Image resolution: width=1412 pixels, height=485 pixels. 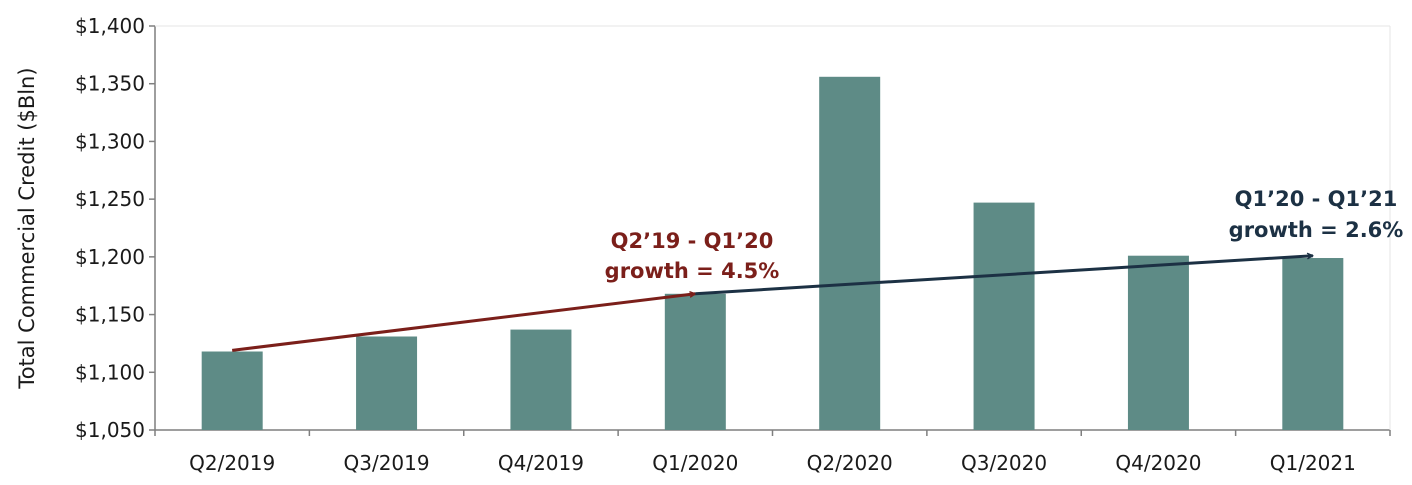 What do you see at coordinates (232, 390) in the screenshot?
I see `bar-Q2-2019` at bounding box center [232, 390].